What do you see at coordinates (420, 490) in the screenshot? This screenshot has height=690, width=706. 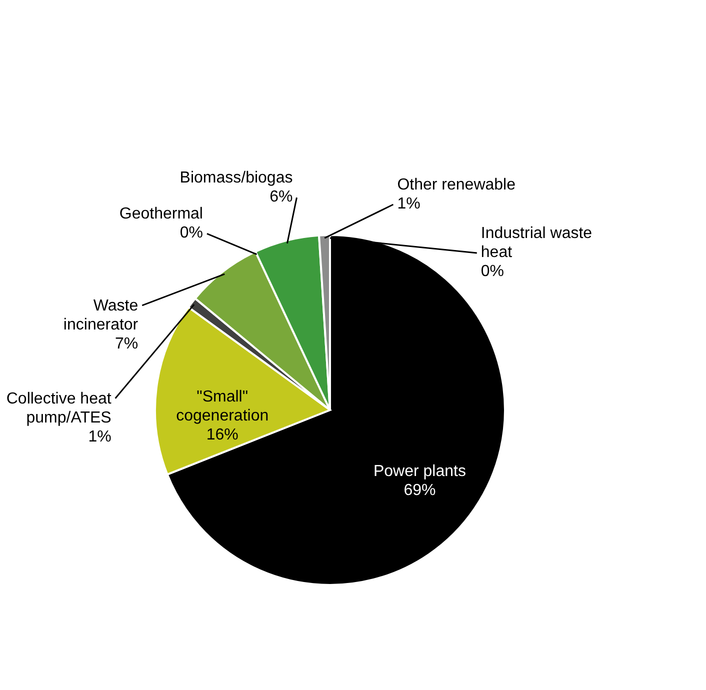 I see `data-label: 69%` at bounding box center [420, 490].